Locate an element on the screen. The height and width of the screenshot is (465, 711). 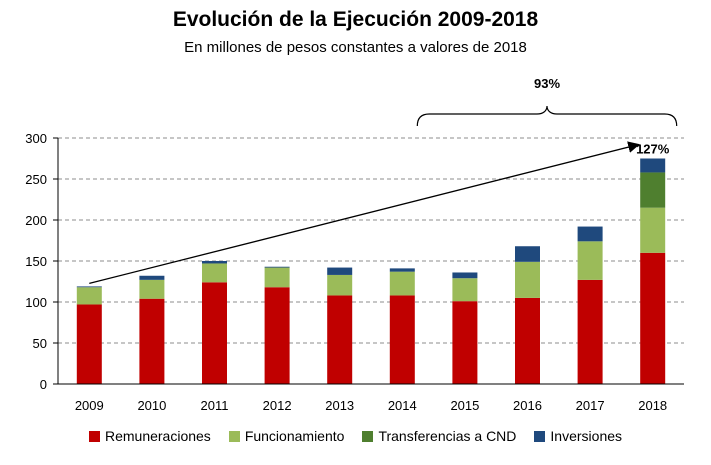
bar-funcionamiento-2016 is located at coordinates (527, 279).